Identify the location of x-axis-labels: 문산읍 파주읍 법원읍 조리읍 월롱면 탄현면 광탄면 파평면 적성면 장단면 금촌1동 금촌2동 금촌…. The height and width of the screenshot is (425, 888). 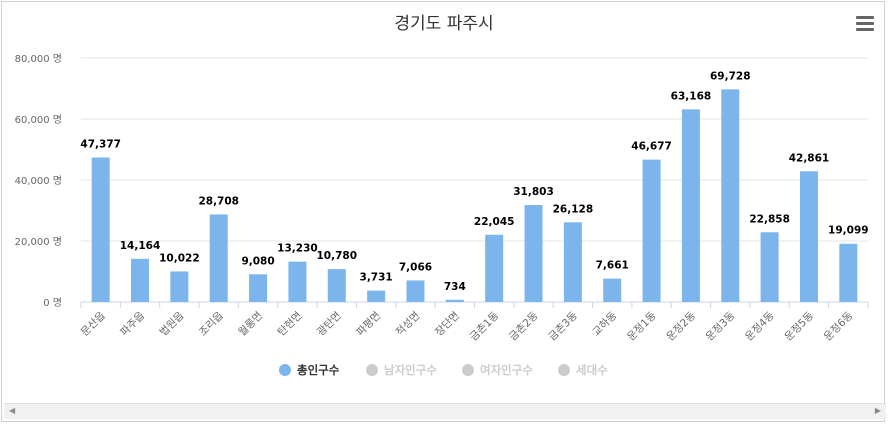
(467, 326).